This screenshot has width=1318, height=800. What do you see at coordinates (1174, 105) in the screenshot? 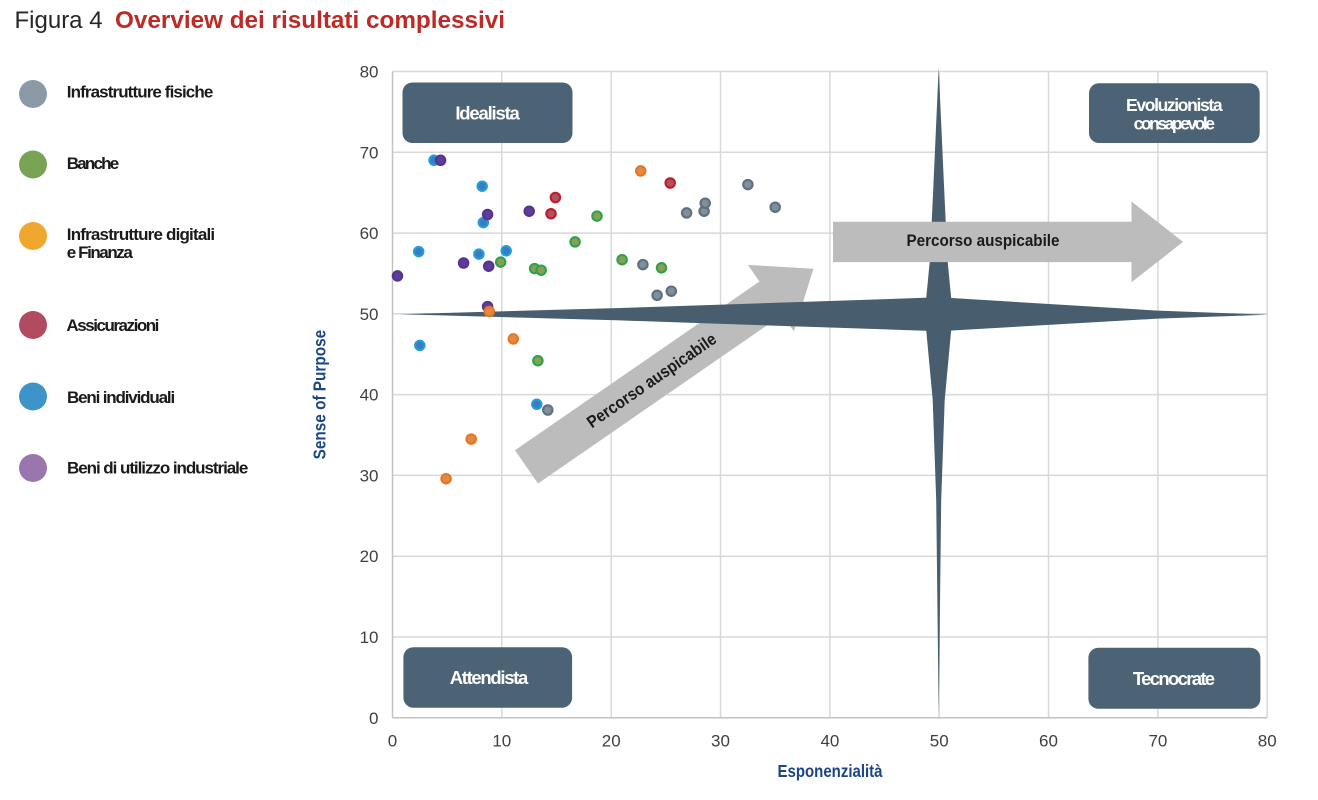
I see `svg-text: Evoluzionista` at bounding box center [1174, 105].